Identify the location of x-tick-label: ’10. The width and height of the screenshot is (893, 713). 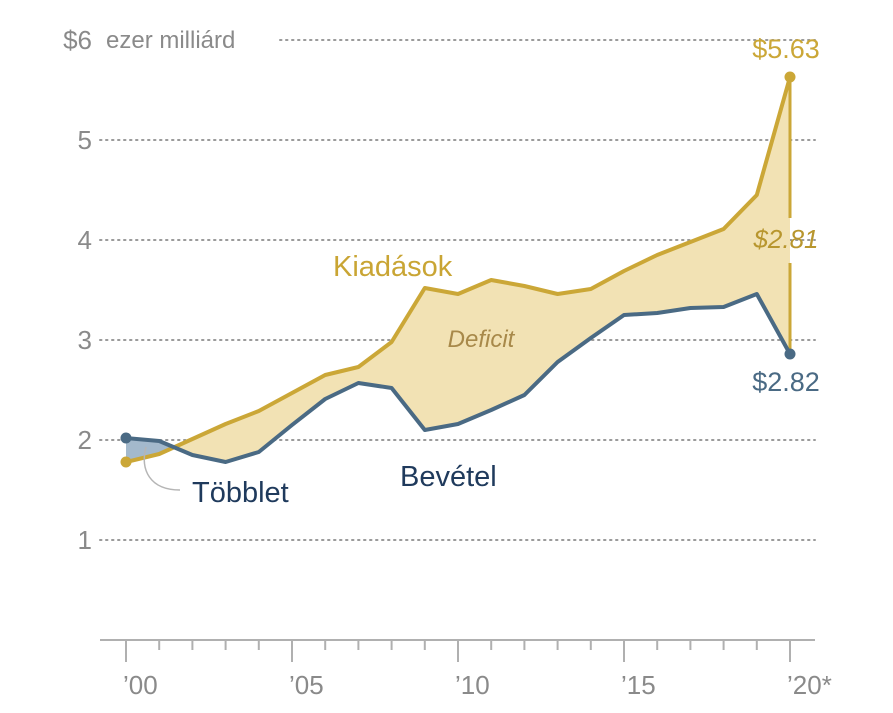
(472, 685).